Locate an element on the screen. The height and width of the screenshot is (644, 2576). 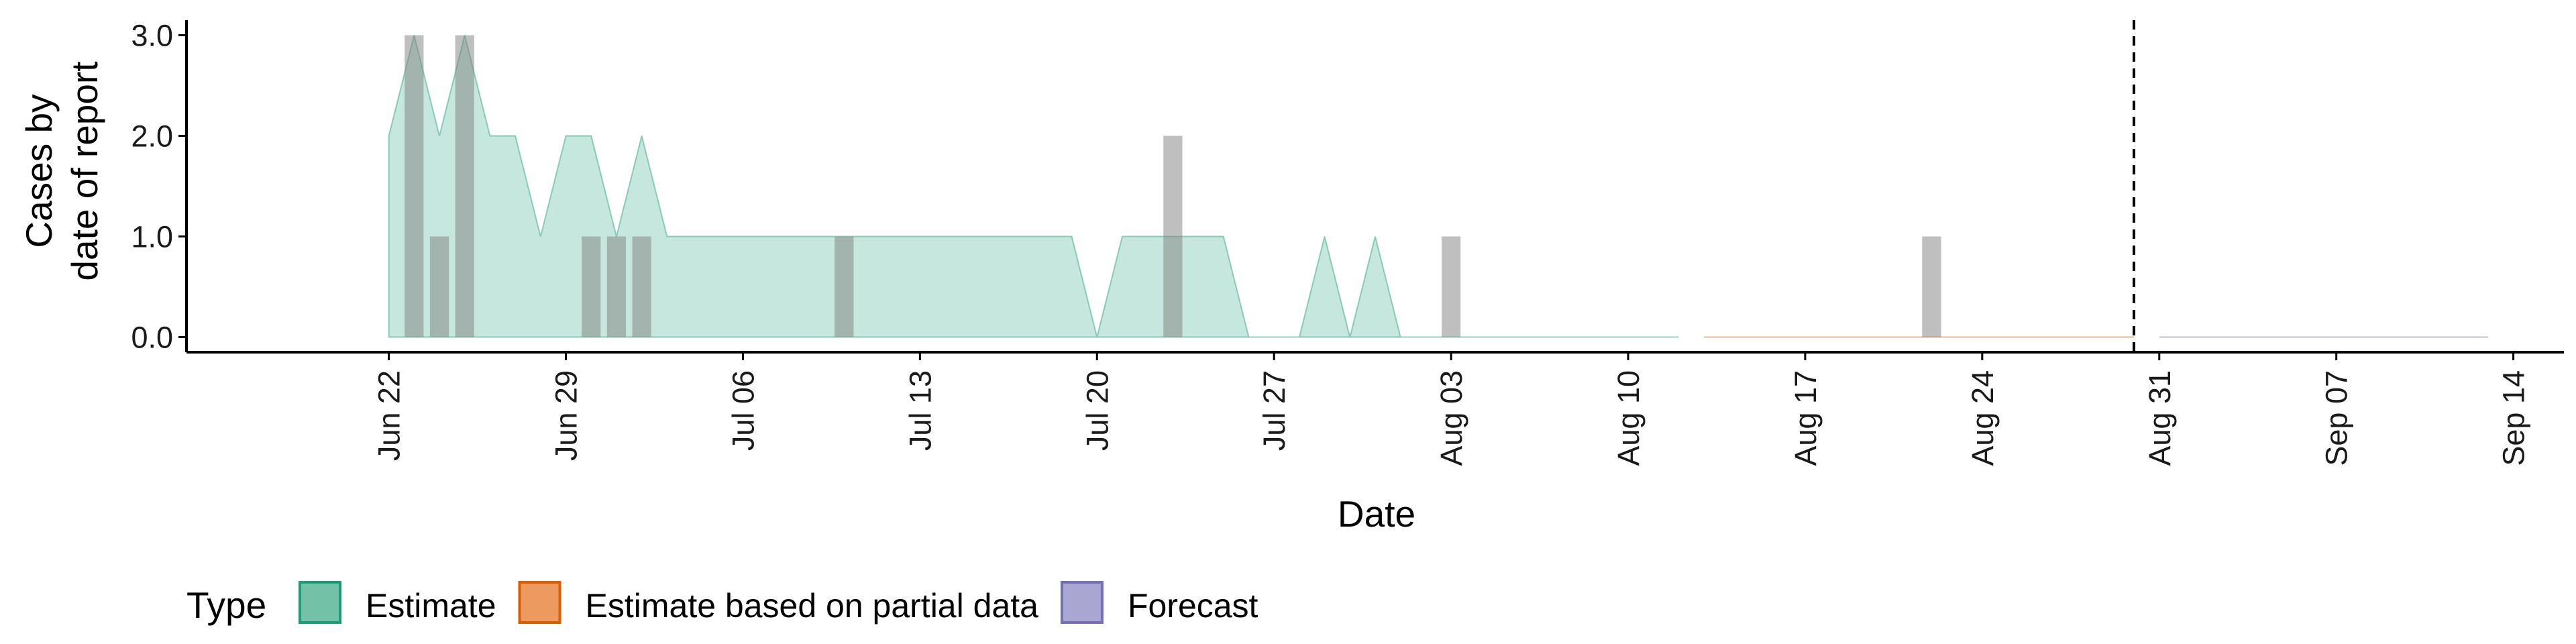
y-axis-ticks: 0.0 1.0 2.0 3.0 is located at coordinates (158, 187).